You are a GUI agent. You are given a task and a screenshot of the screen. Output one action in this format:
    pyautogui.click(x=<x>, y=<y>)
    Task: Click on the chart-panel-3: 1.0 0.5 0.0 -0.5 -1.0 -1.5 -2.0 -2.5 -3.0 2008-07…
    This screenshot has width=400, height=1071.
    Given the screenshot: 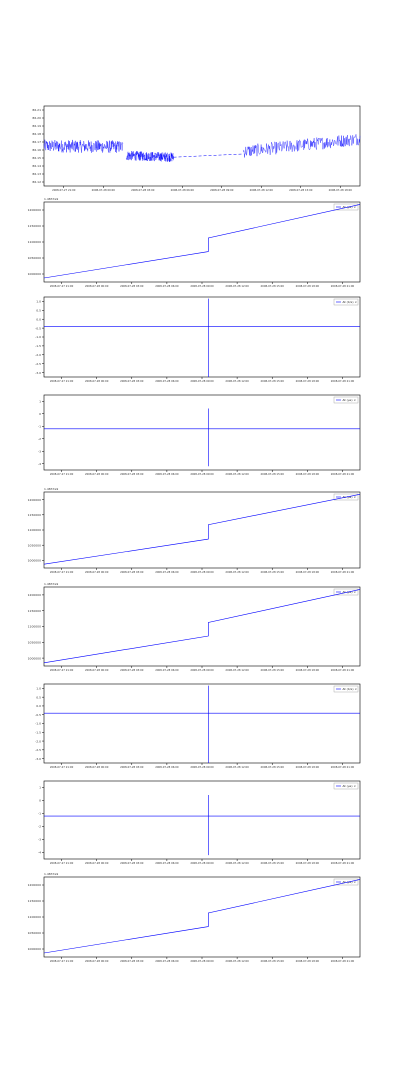 What is the action you would take?
    pyautogui.click(x=198, y=339)
    